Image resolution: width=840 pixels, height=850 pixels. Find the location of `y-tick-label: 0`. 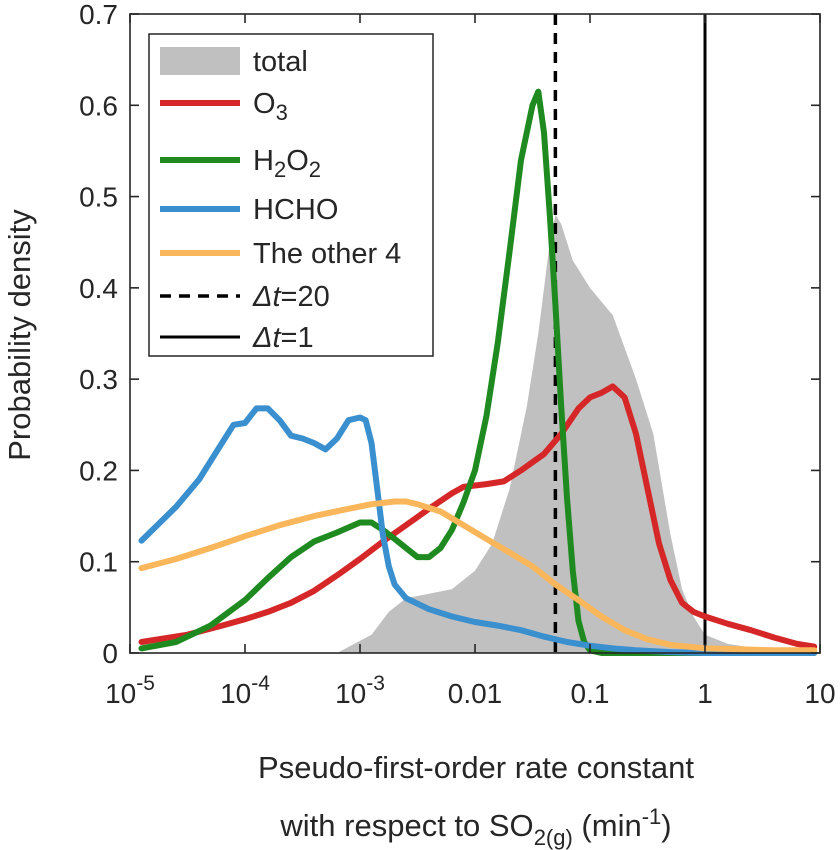

y-tick-label: 0 is located at coordinates (110, 653).